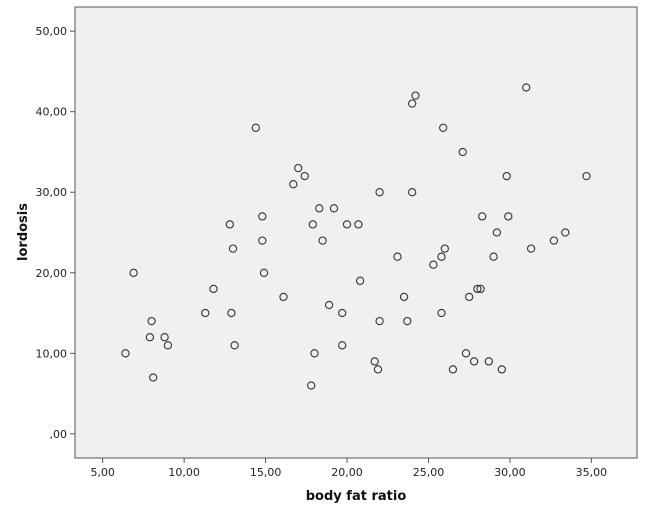 The width and height of the screenshot is (650, 519). Describe the element at coordinates (592, 472) in the screenshot. I see `x-tick-label: 35,00` at that location.